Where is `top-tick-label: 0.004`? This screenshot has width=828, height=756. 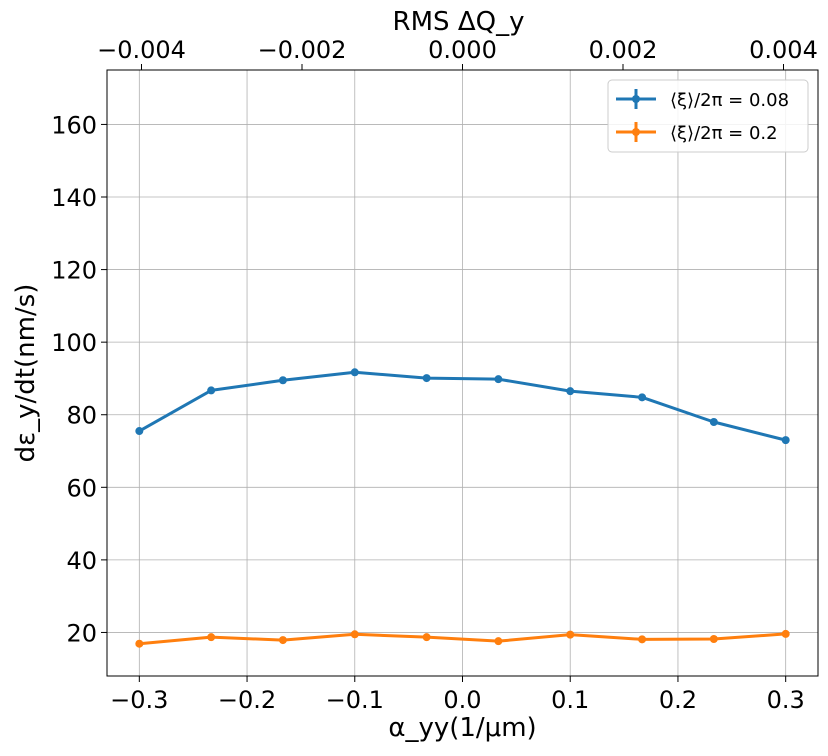
top-tick-label: 0.004 is located at coordinates (783, 50).